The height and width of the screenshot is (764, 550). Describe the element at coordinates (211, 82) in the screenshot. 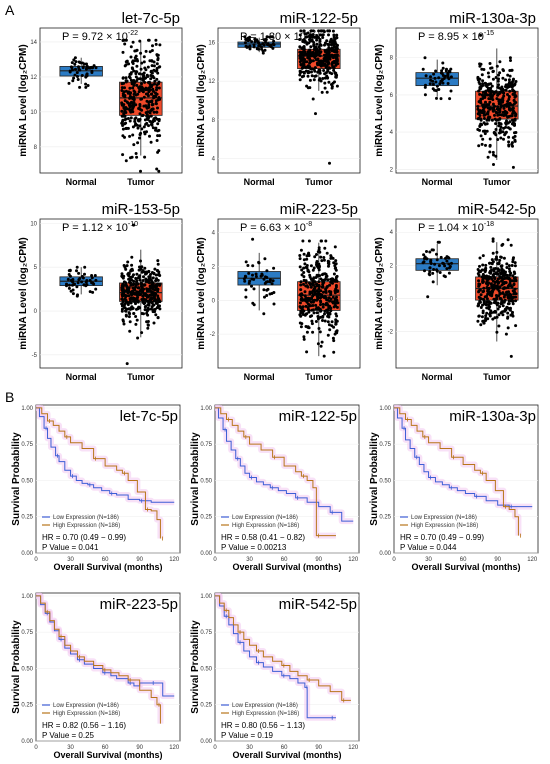

I see `y-tick-label: 12` at that location.